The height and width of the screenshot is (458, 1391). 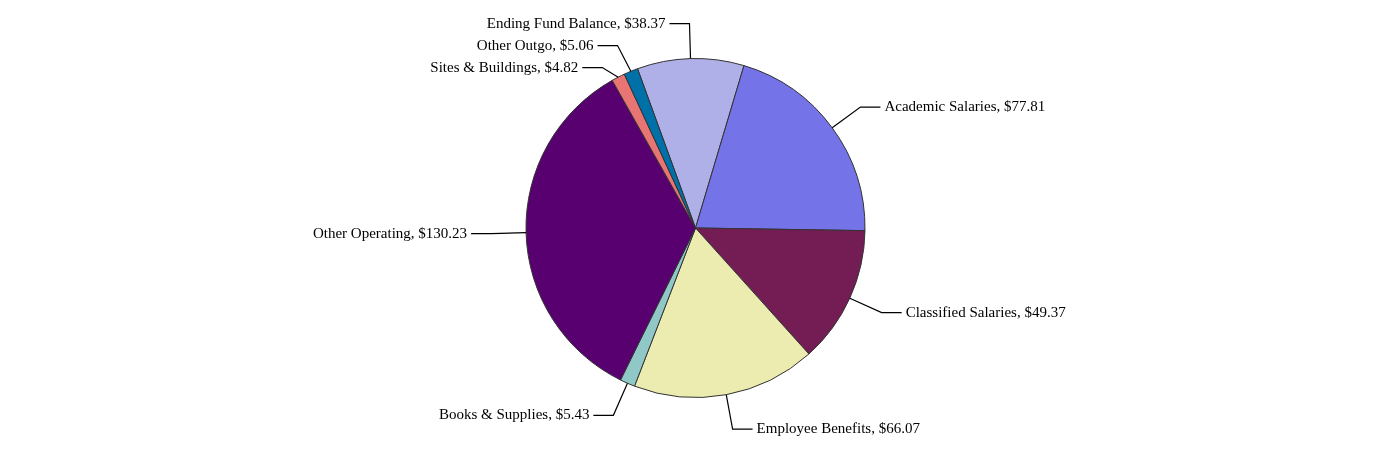 What do you see at coordinates (514, 414) in the screenshot?
I see `slice-label: Books & Supplies, $5.43` at bounding box center [514, 414].